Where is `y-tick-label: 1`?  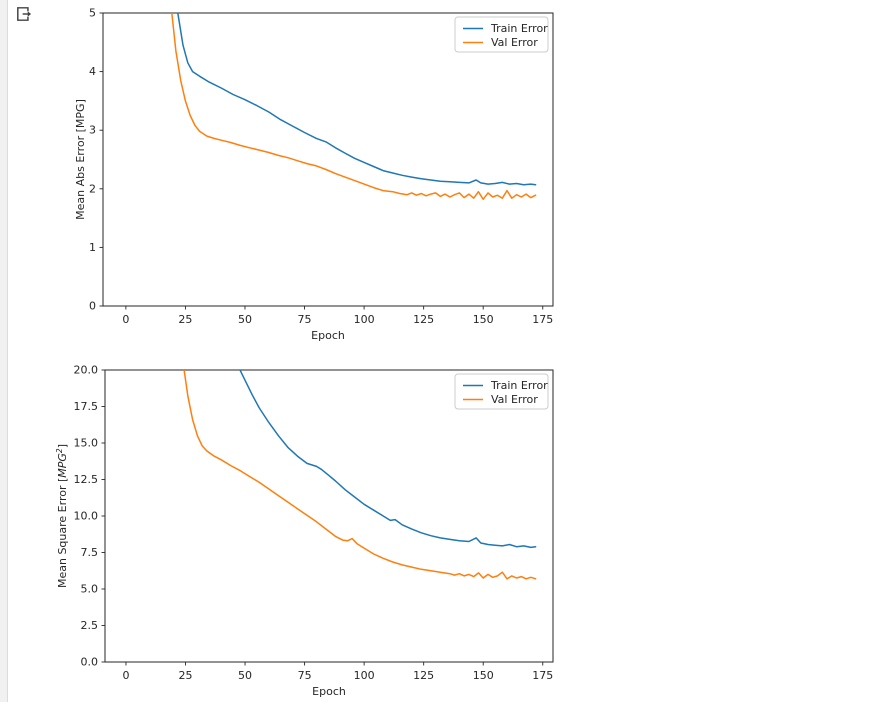
y-tick-label: 1 is located at coordinates (92, 247).